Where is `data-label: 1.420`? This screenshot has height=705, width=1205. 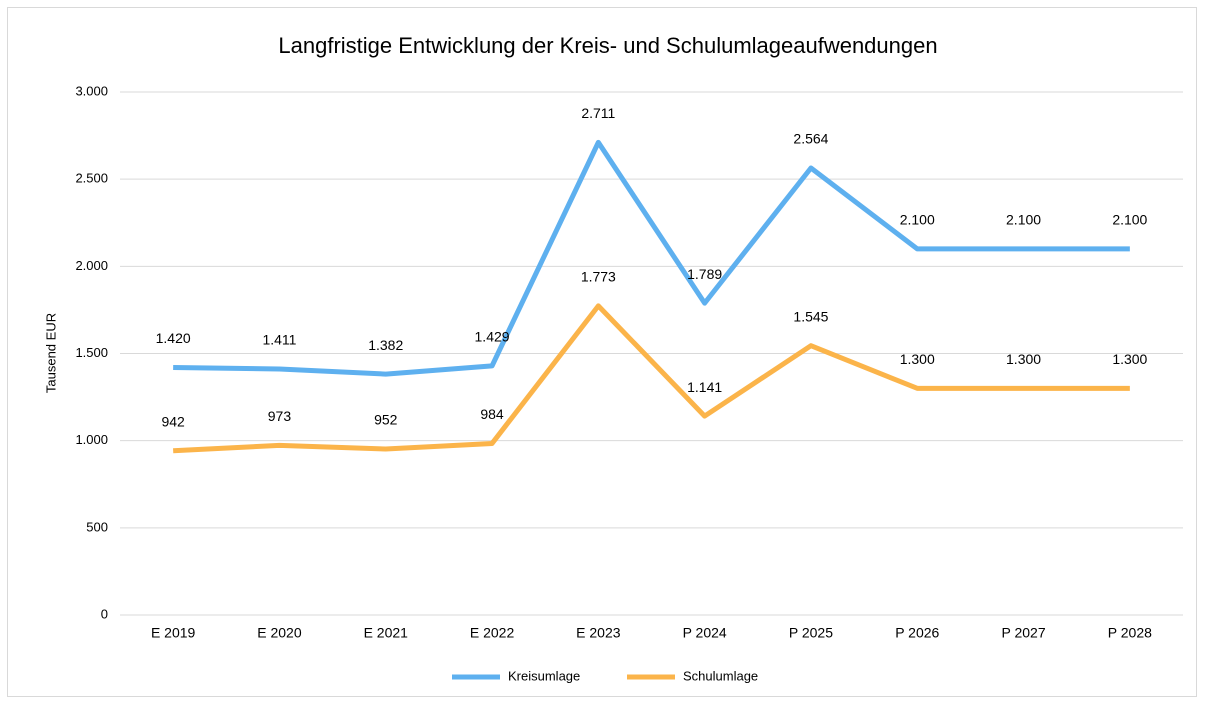 data-label: 1.420 is located at coordinates (173, 338).